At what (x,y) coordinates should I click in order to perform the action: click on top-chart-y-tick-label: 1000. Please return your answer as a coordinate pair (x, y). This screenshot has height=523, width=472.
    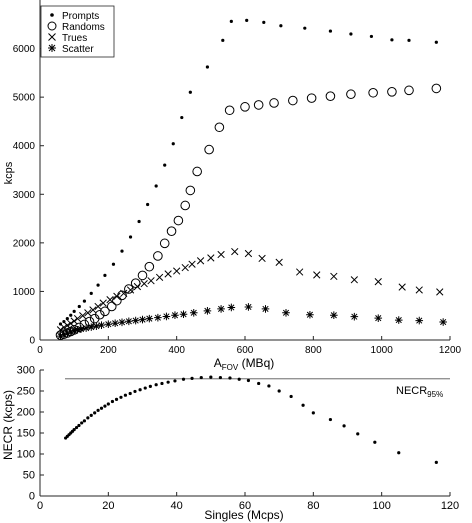
    Looking at the image, I should click on (24, 292).